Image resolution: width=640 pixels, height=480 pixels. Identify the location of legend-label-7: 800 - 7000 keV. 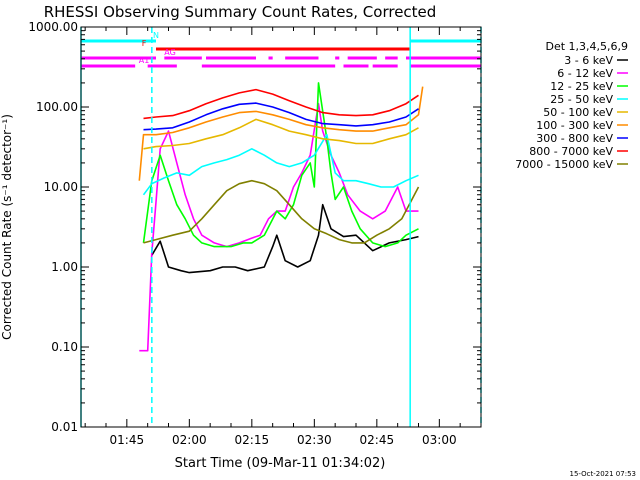
(571, 151).